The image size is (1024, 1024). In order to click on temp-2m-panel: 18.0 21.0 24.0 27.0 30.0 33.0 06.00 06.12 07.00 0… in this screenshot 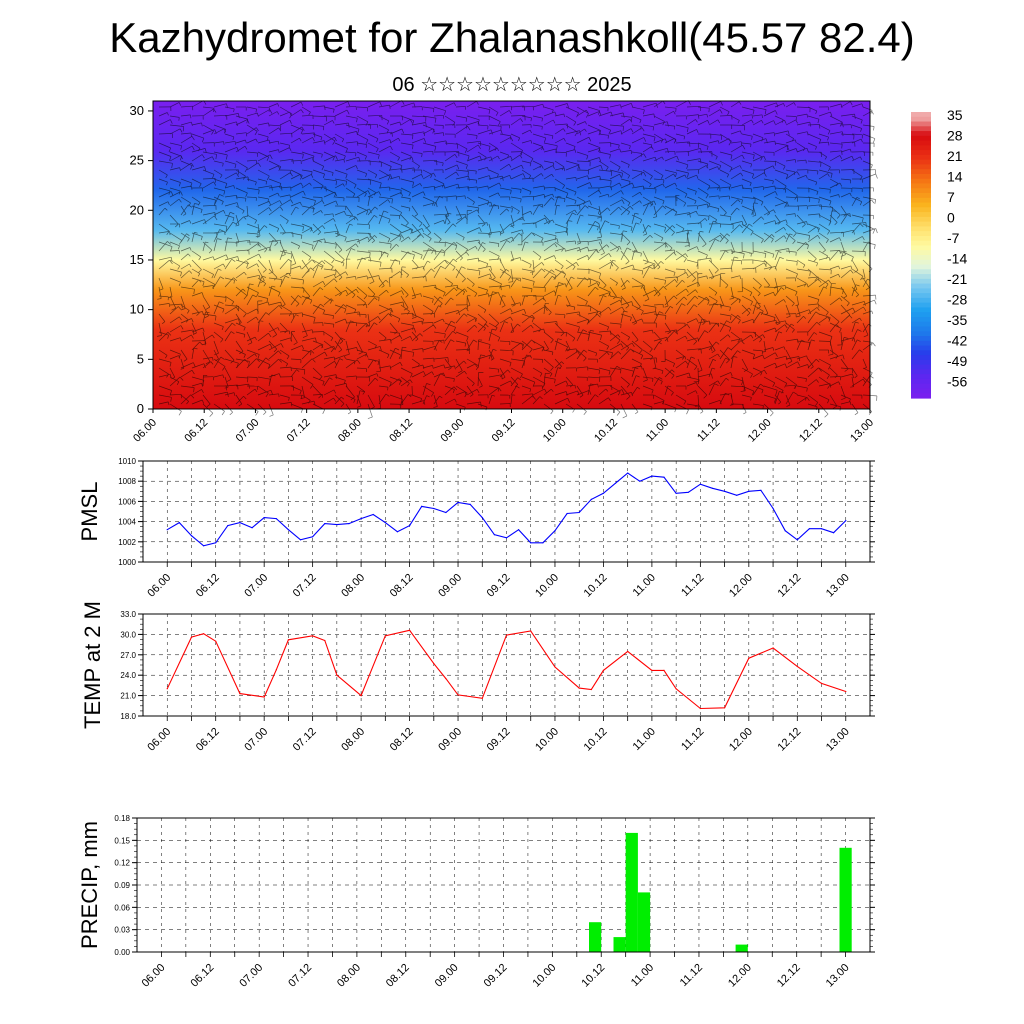, I will do `click(477, 677)`.